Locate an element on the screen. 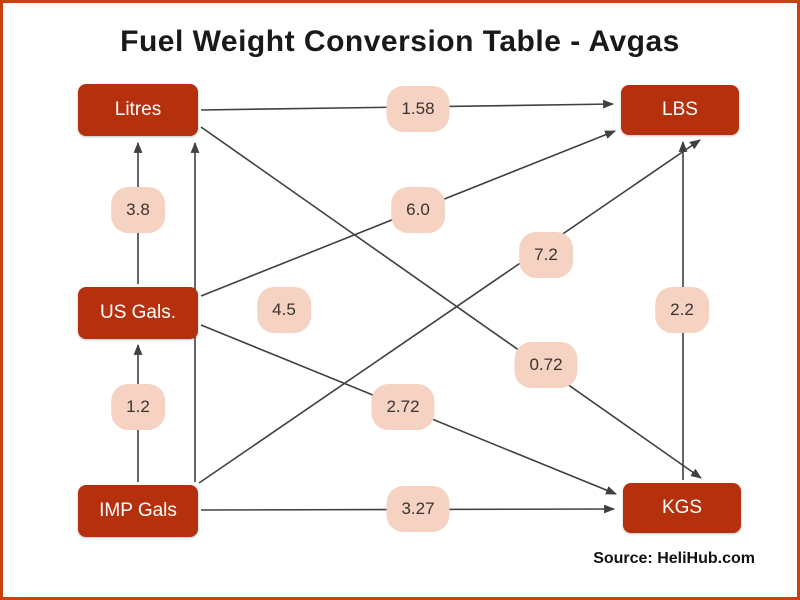 This screenshot has height=600, width=800. edge-factor-imp-gals-to-lbs: 7.2 is located at coordinates (546, 255).